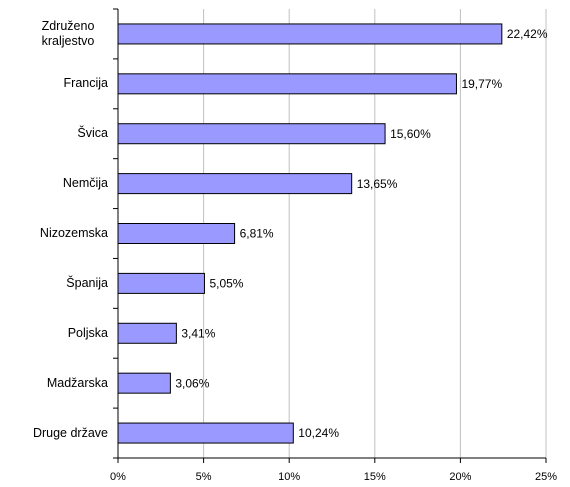 The image size is (570, 487). I want to click on category-label: Združeno kraljestvo, so click(54, 34).